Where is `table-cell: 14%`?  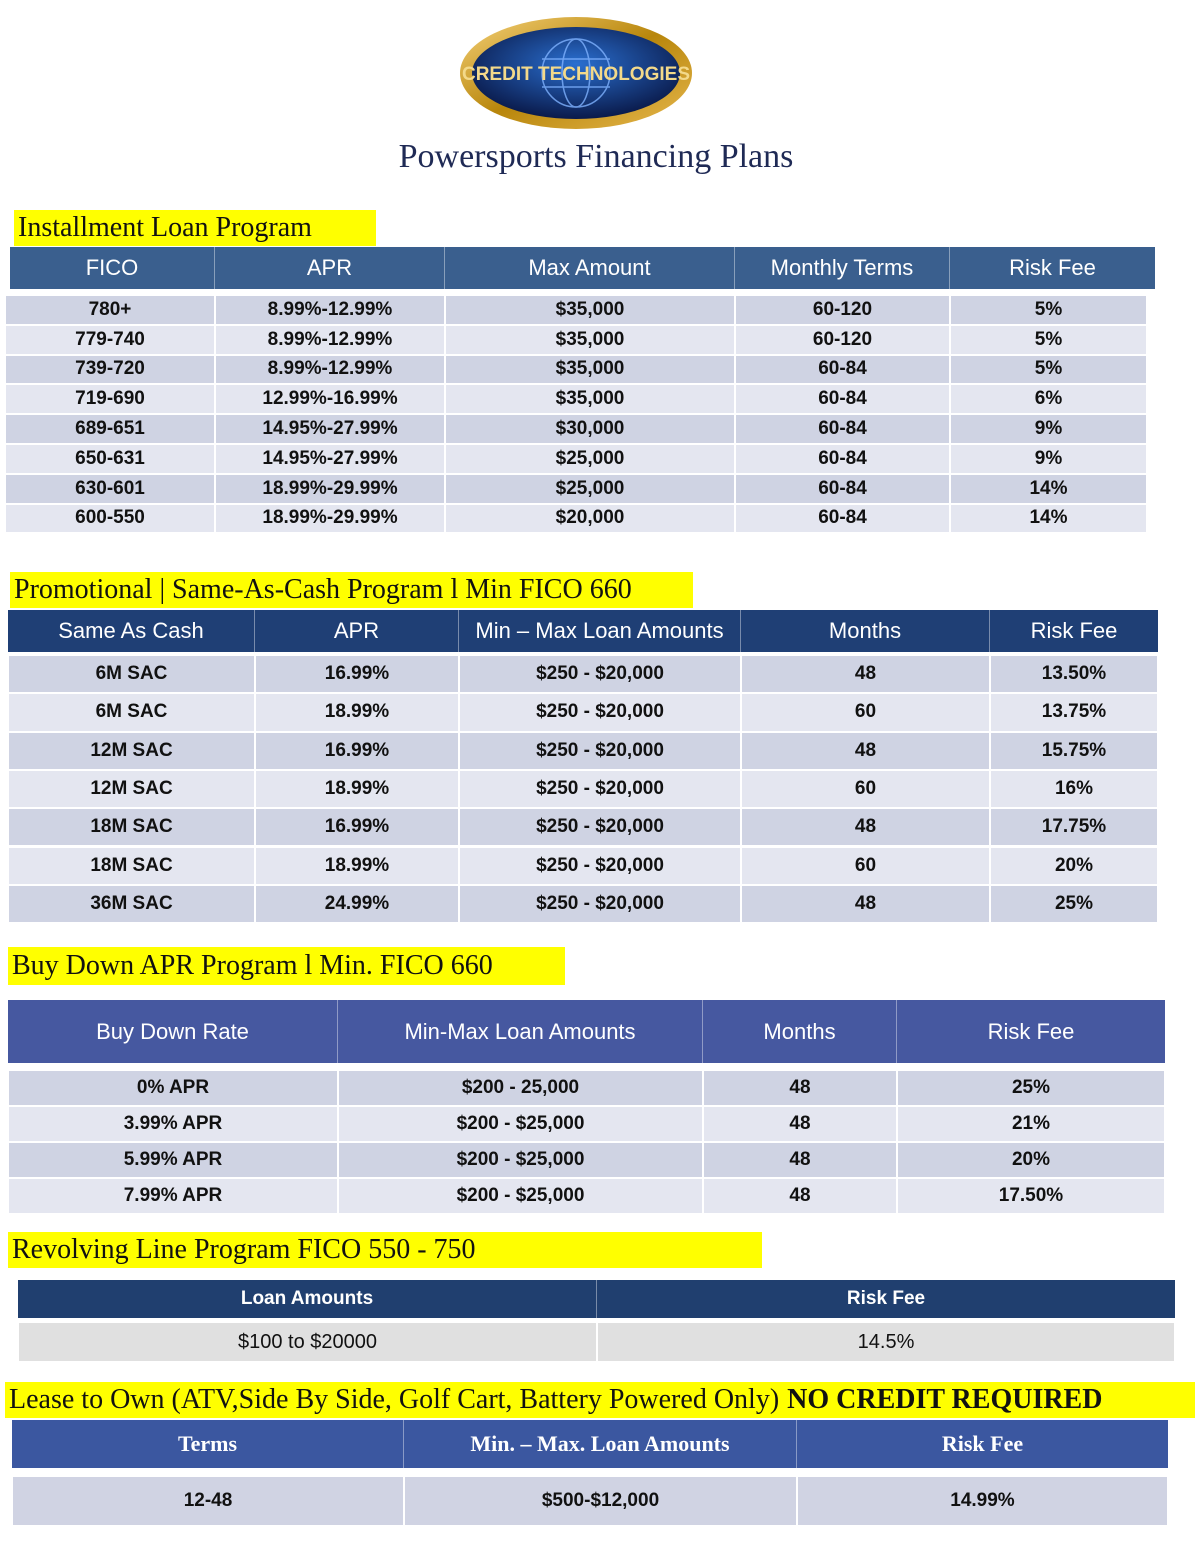
table-cell: 14% is located at coordinates (1048, 518).